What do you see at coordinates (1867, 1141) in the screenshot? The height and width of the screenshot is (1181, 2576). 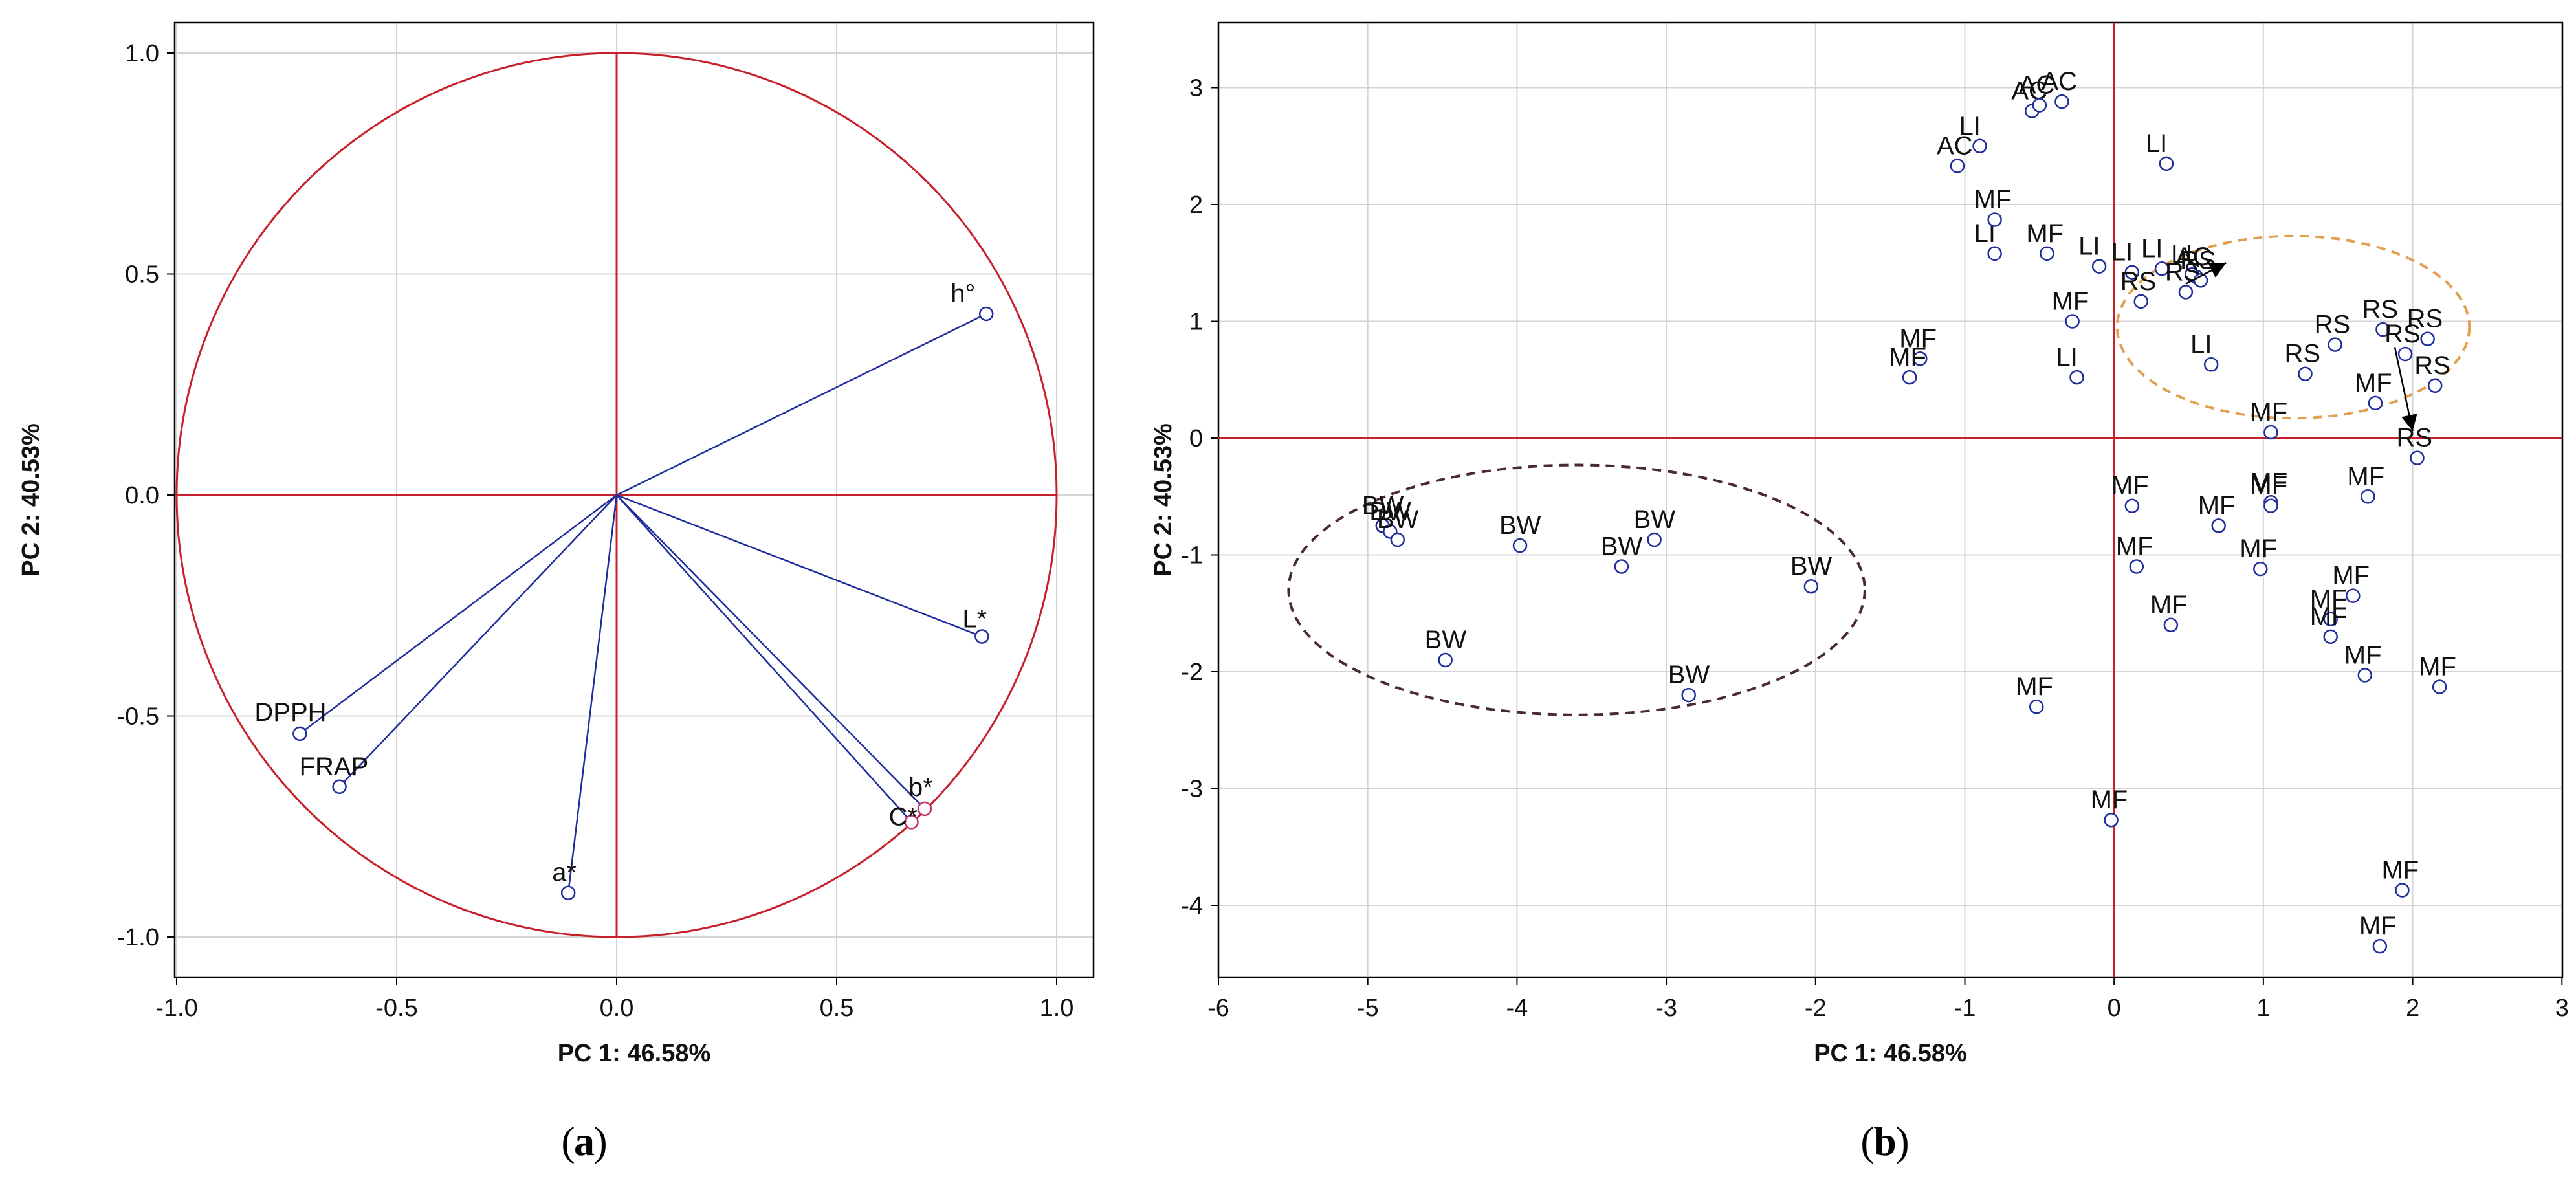 I see `caption-b-open: (` at bounding box center [1867, 1141].